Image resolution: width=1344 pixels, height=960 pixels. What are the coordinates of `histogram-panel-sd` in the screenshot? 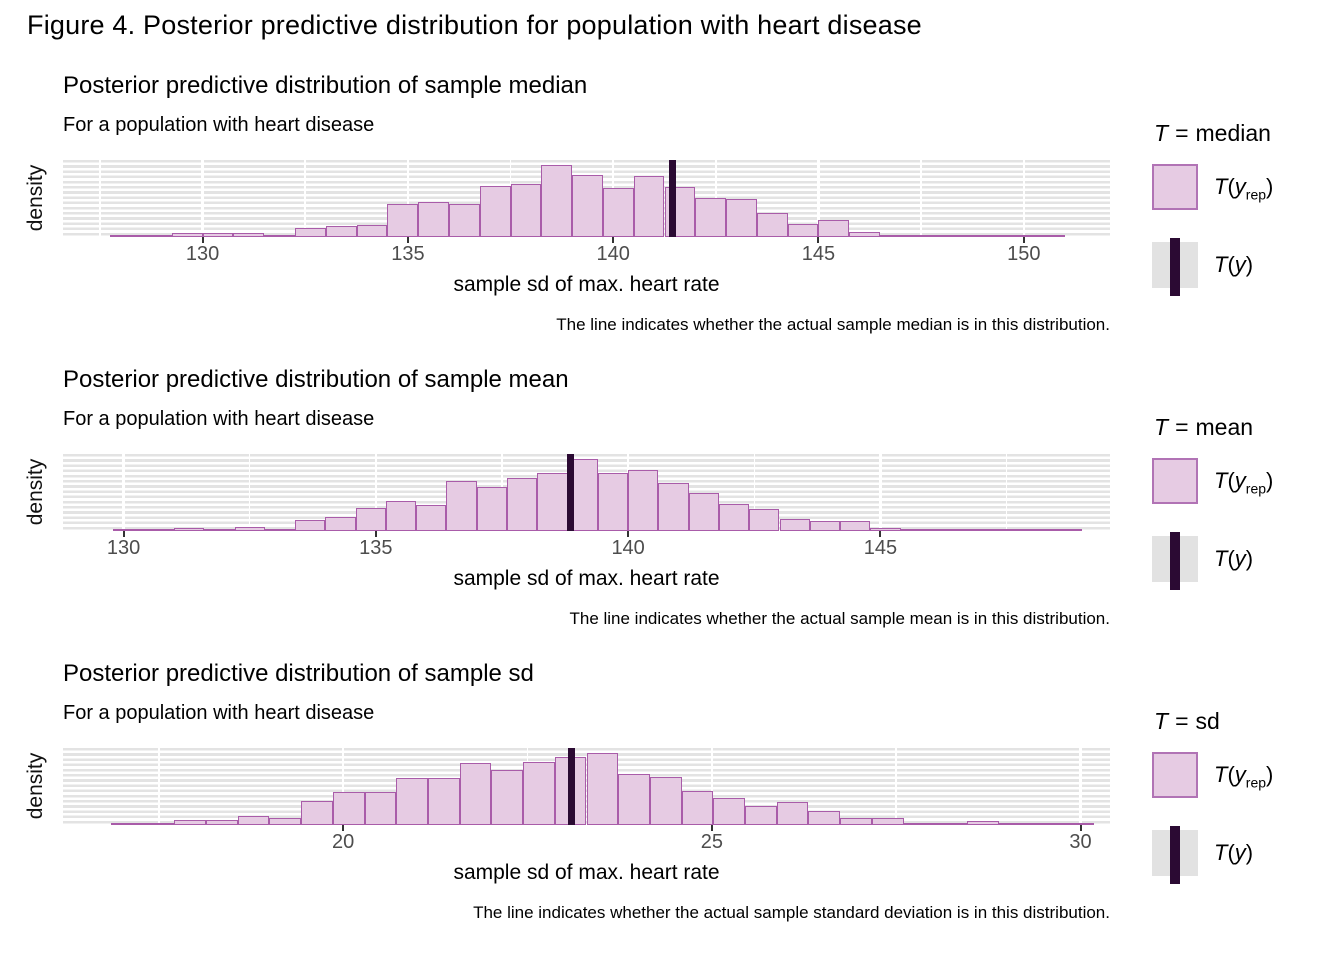 It's located at (586, 786).